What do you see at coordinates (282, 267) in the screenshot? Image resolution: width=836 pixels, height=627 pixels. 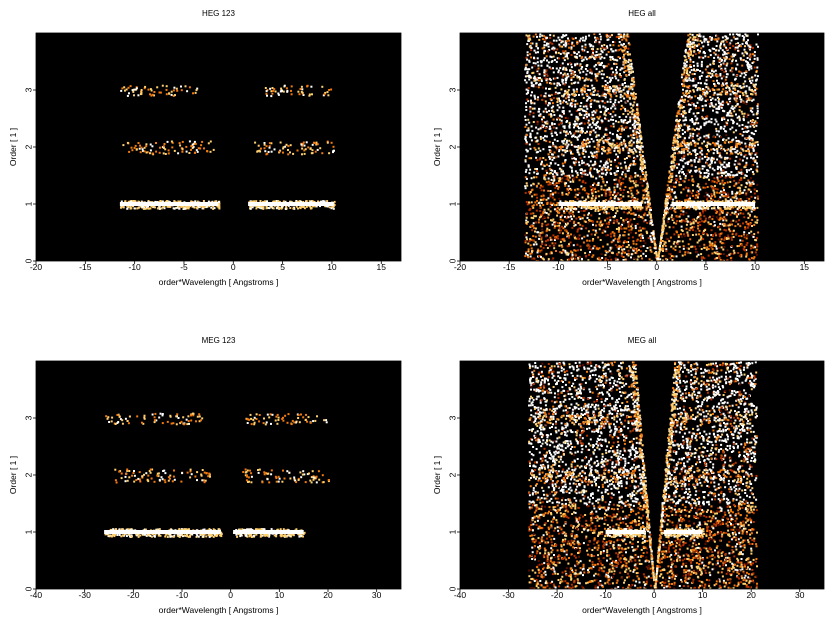 I see `x-tick-label: 5` at bounding box center [282, 267].